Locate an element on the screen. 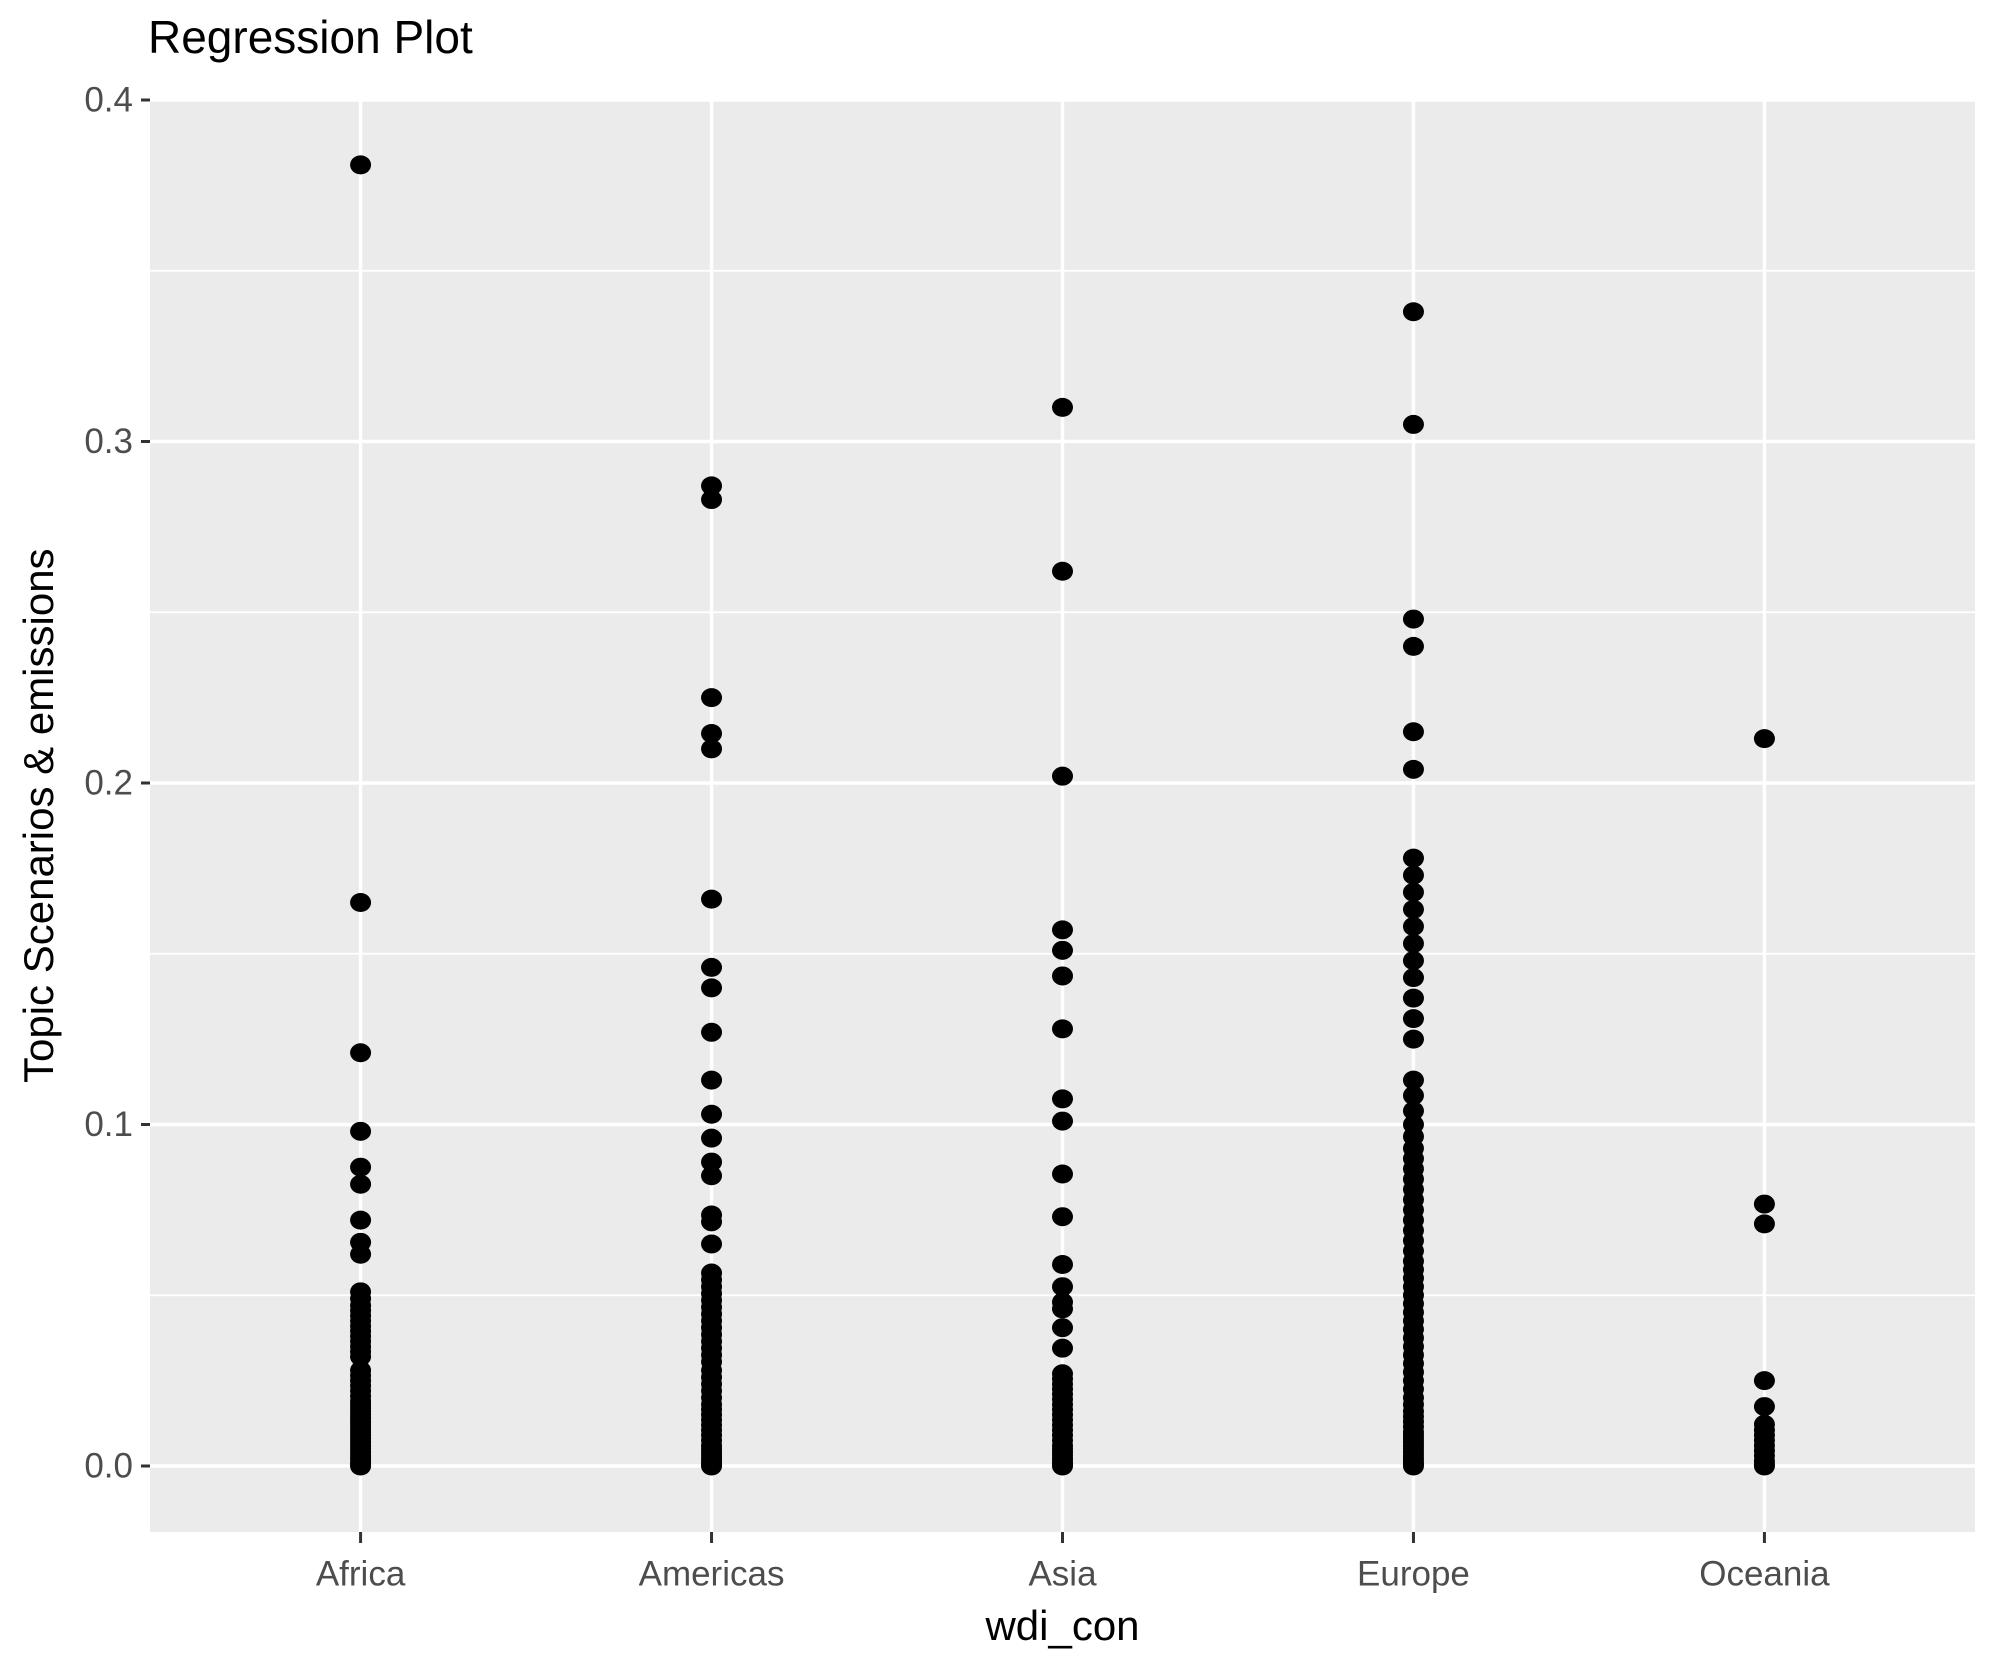  x-axis-title: wdi_con is located at coordinates (1062, 1625).